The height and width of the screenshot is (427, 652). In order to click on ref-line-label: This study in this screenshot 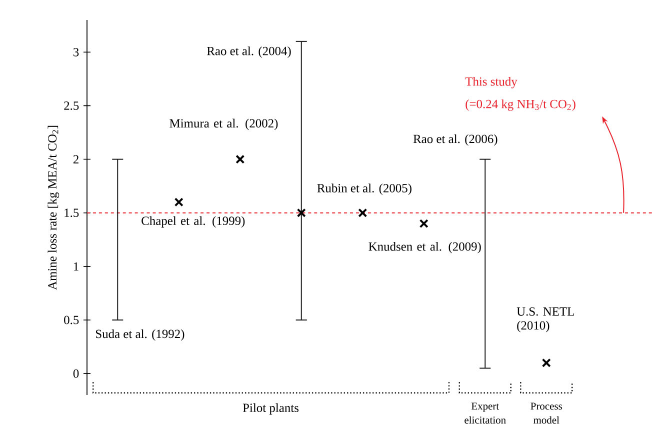, I will do `click(491, 82)`.